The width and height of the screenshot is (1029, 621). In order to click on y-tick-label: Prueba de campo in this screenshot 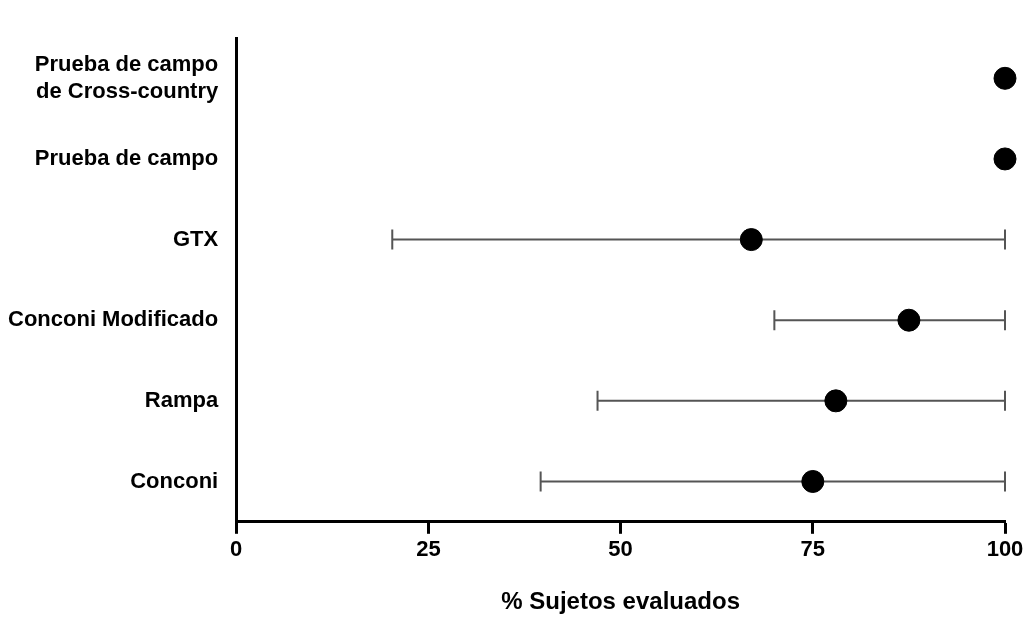, I will do `click(126, 158)`.